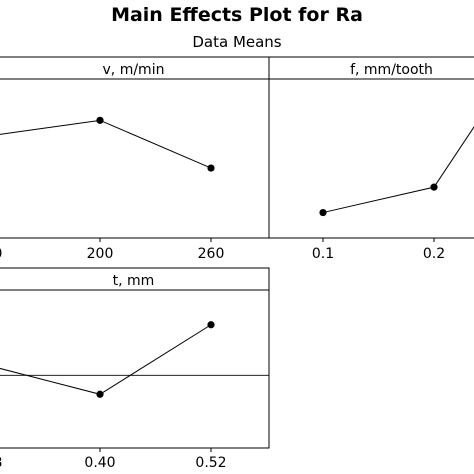  Describe the element at coordinates (237, 42) in the screenshot. I see `chart-subtitle: Data Means` at that location.